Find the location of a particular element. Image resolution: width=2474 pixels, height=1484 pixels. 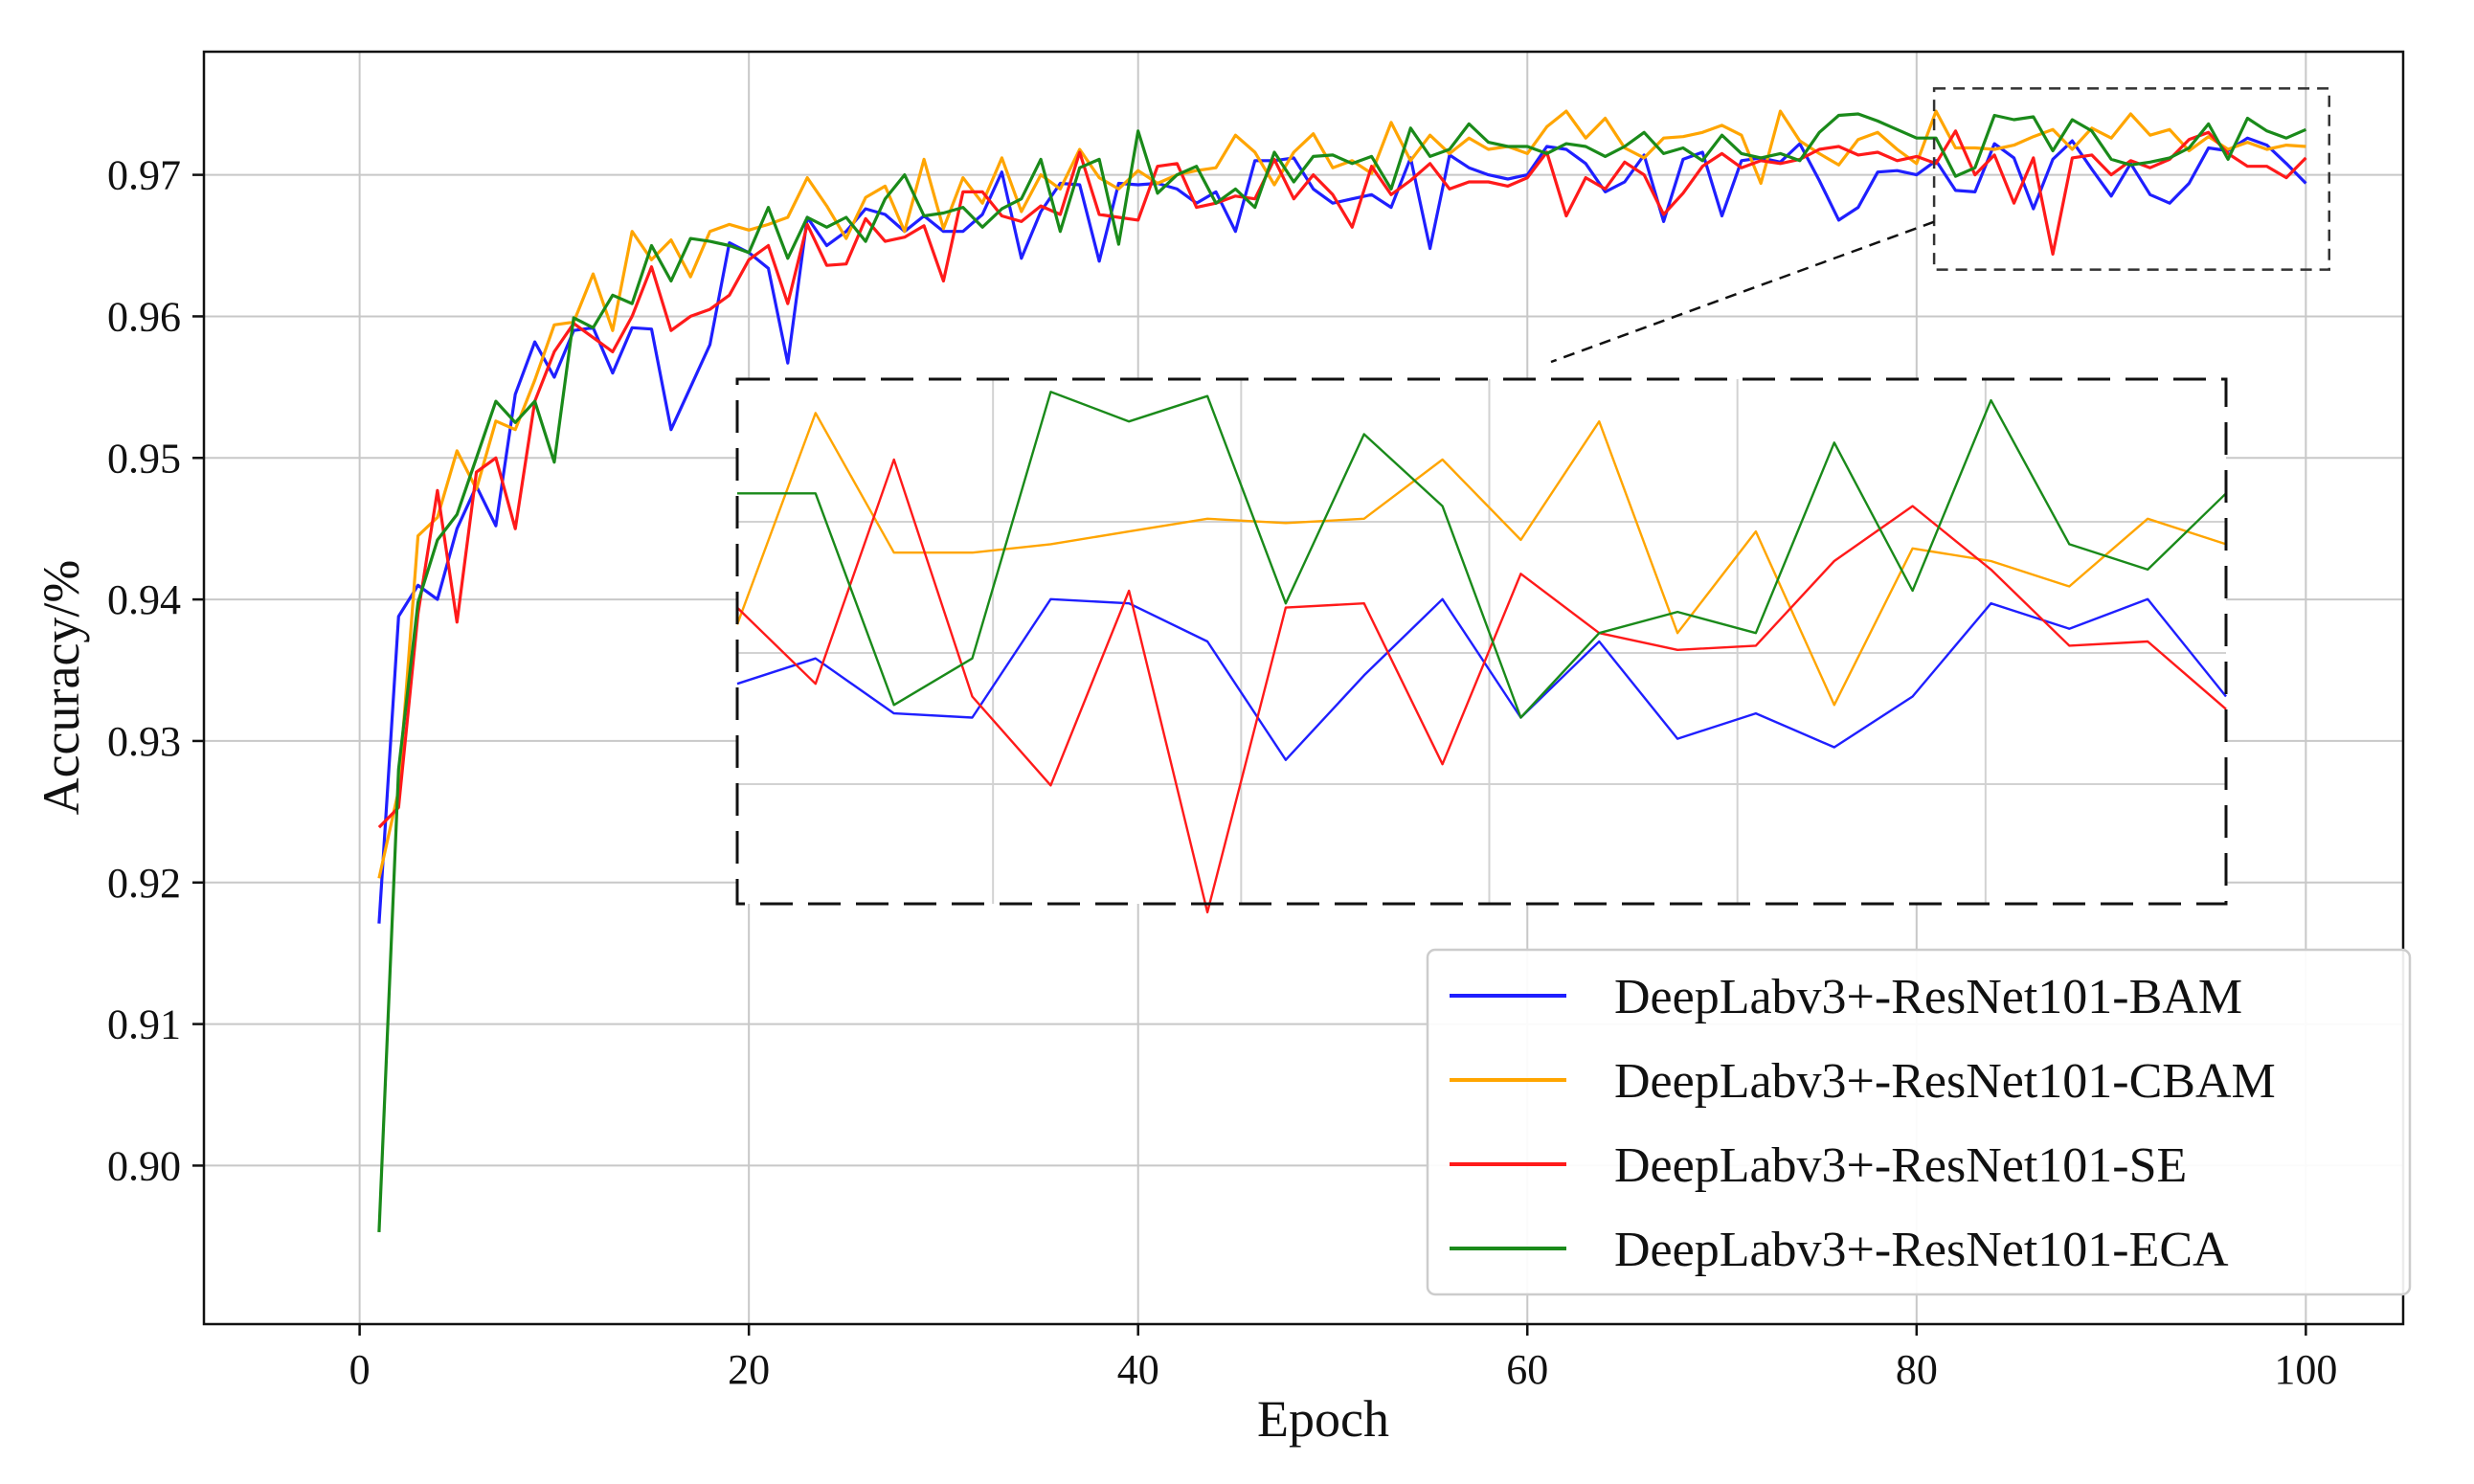

y-tick-label: 0.95 is located at coordinates (144, 458).